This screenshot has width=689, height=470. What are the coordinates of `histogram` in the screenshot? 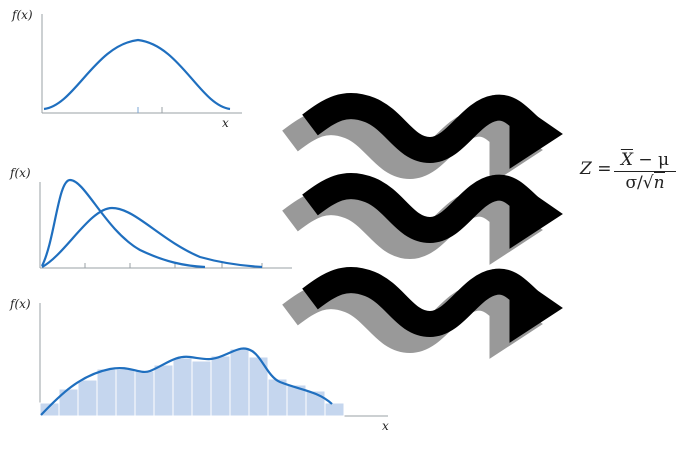 It's located at (192, 382).